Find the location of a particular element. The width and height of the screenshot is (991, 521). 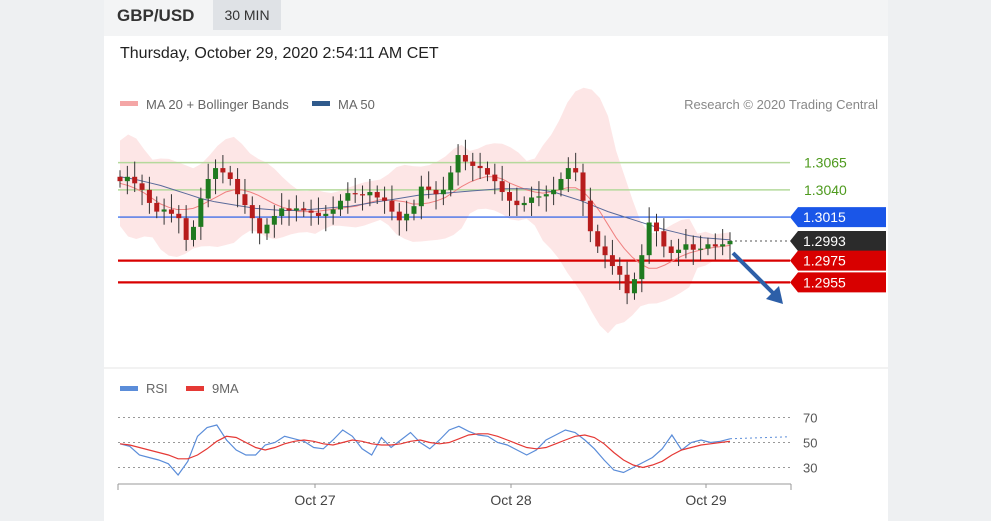

rsi-panel: 70 50 30 is located at coordinates (467, 443).